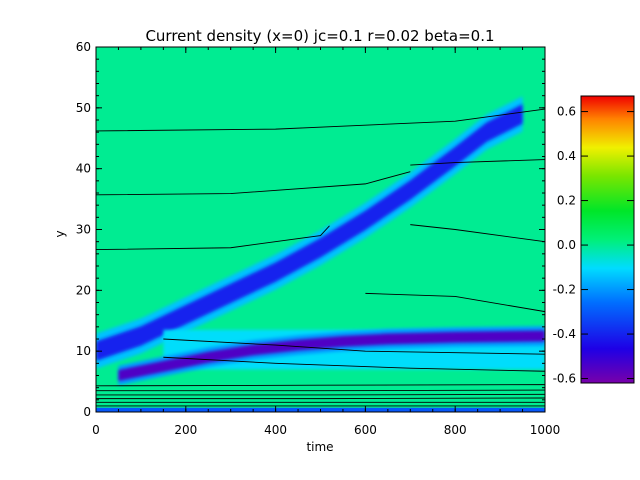 Image resolution: width=640 pixels, height=480 pixels. What do you see at coordinates (566, 201) in the screenshot?
I see `colorbar-tick-label: 0.2` at bounding box center [566, 201].